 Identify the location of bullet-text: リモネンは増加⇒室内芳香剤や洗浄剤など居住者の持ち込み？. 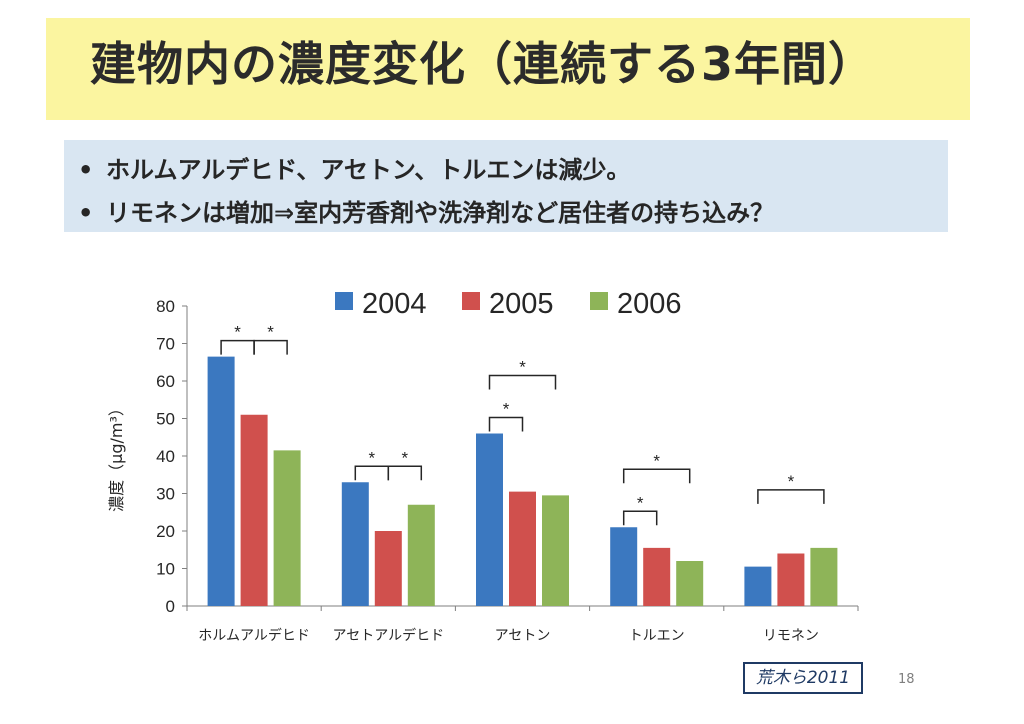
(440, 213).